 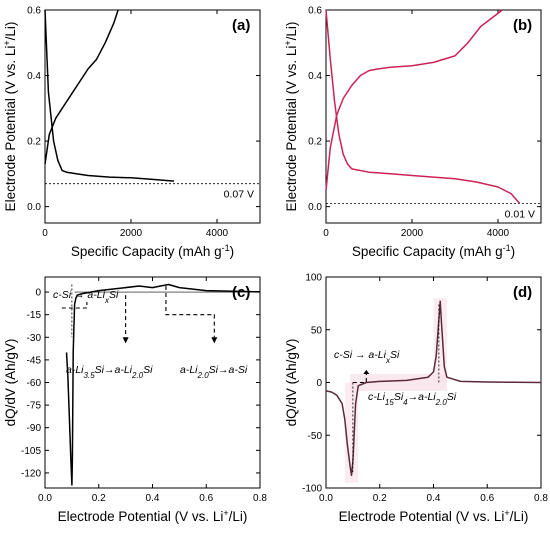 I want to click on annotation-text: c-Li15Si4→a-Li2.0Si, so click(x=412, y=399).